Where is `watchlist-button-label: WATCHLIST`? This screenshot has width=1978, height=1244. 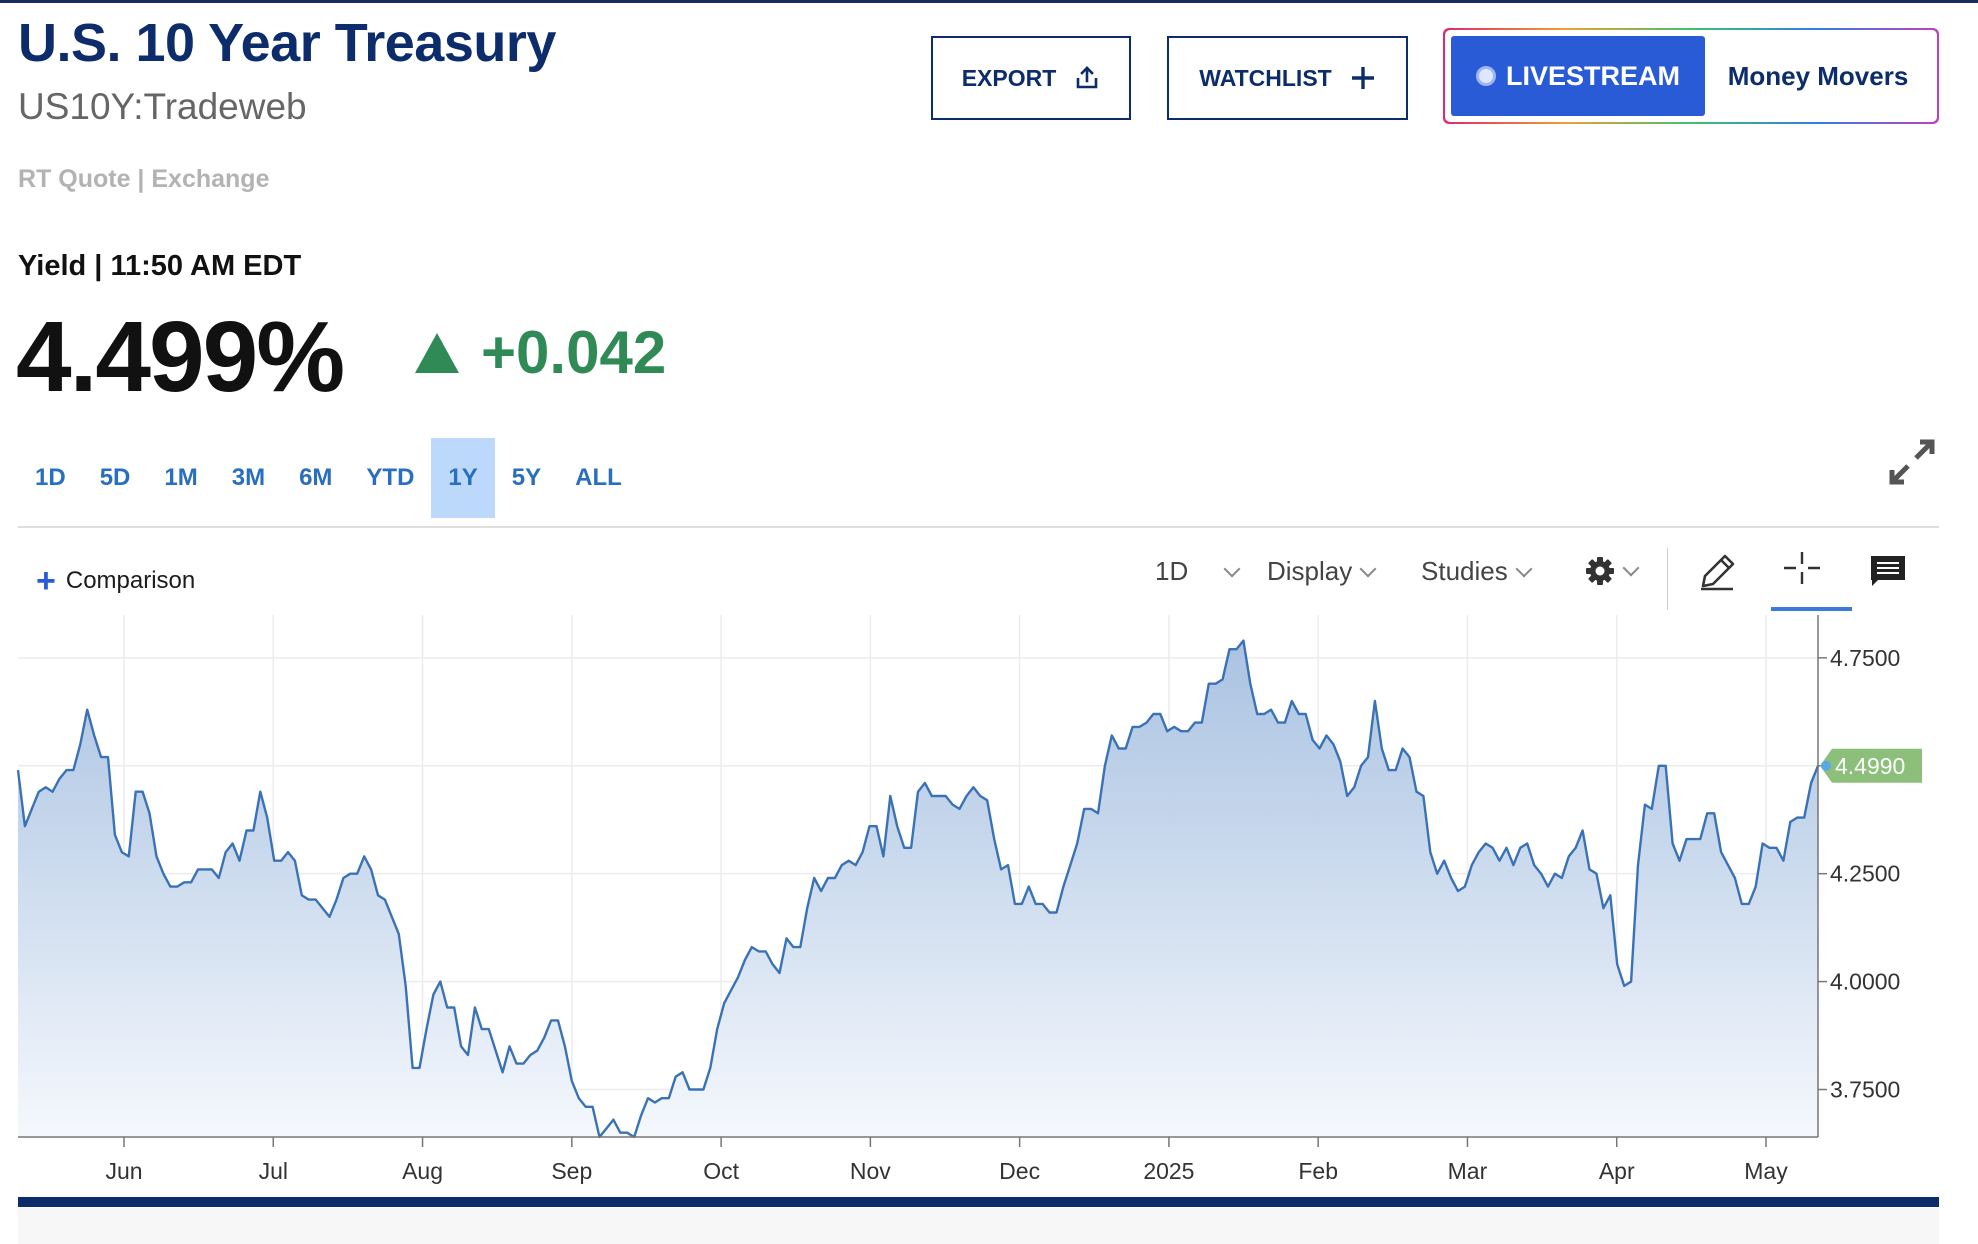
watchlist-button-label: WATCHLIST is located at coordinates (1265, 77).